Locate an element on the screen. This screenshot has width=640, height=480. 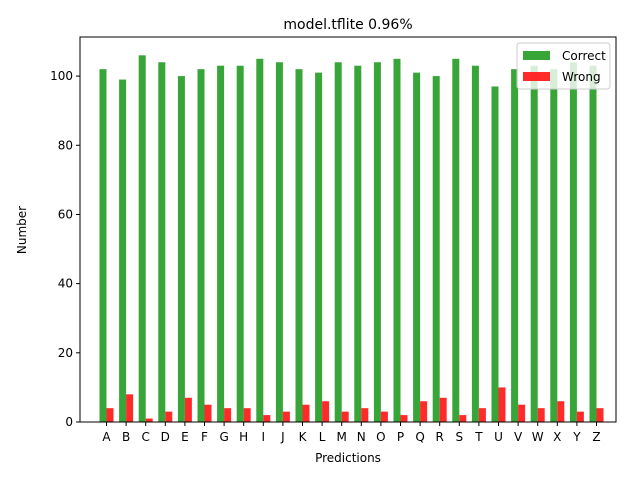
x-tick-label-I: I is located at coordinates (264, 437).